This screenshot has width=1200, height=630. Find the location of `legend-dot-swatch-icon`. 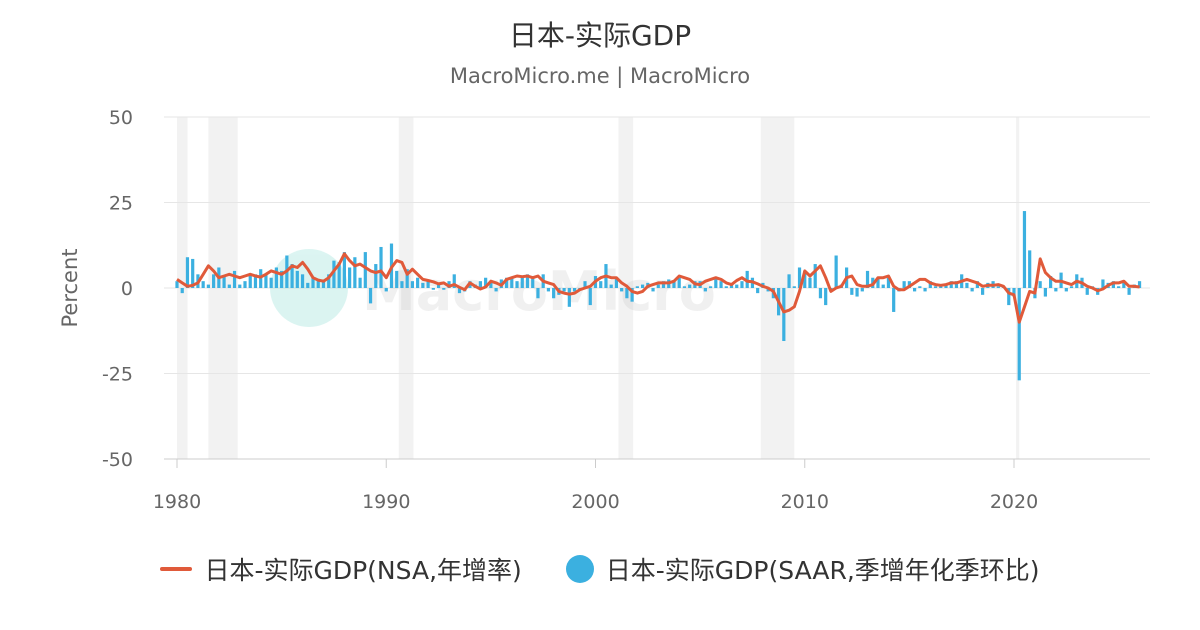

legend-dot-swatch-icon is located at coordinates (579, 569).